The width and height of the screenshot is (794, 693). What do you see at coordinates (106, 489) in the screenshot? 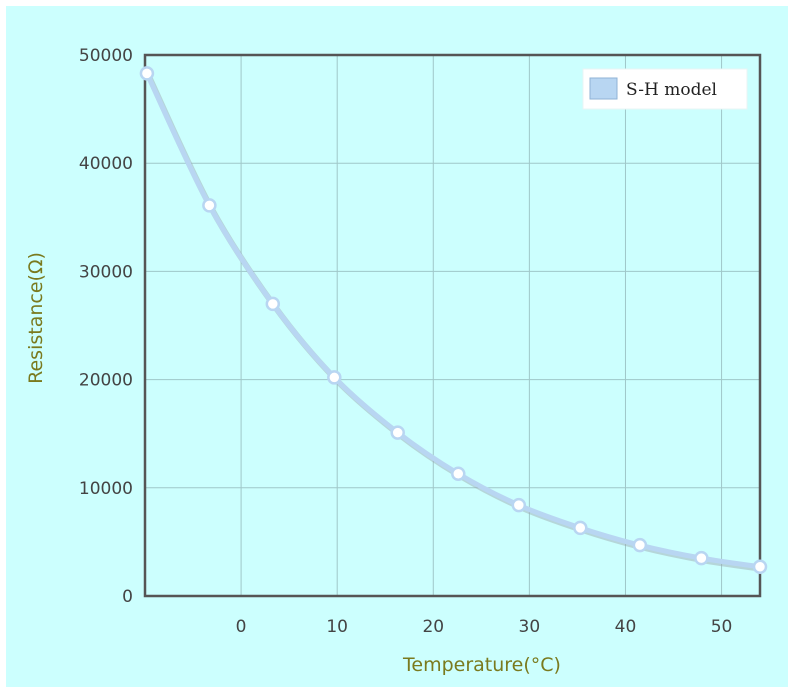
I see `y-tick-label: 10000` at bounding box center [106, 489].